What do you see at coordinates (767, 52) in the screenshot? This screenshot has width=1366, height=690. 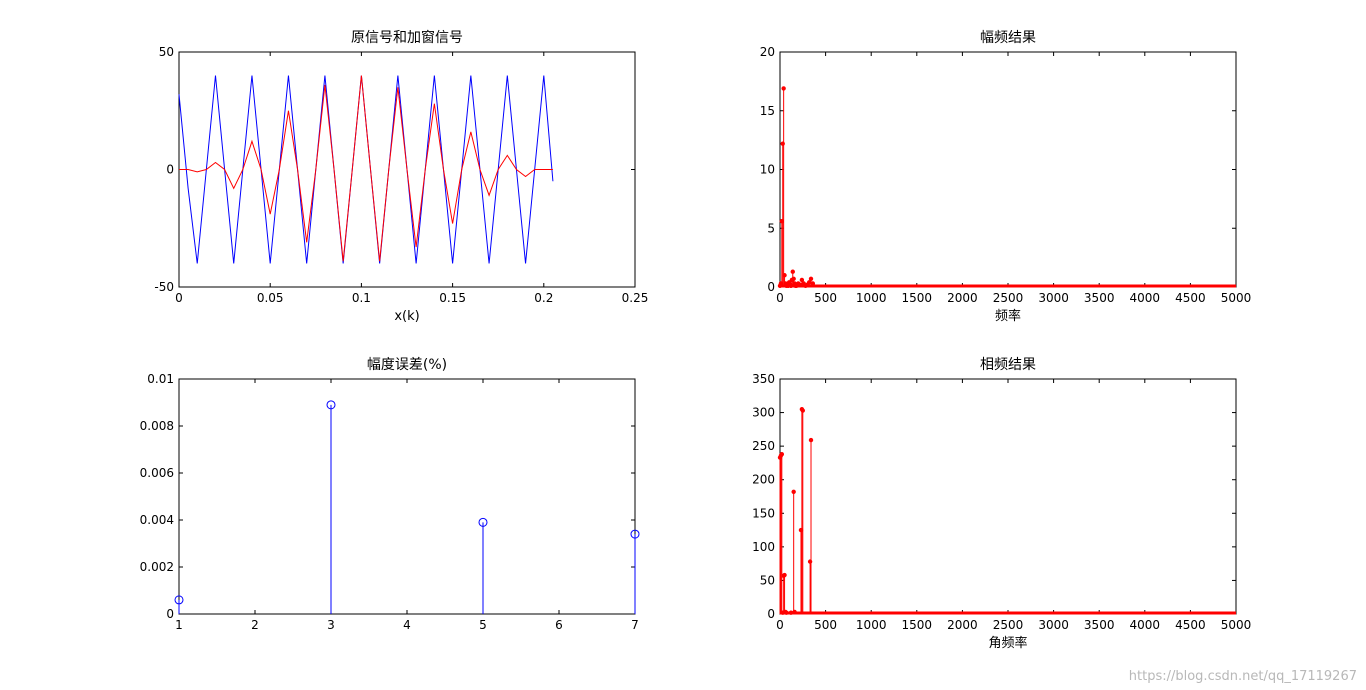 I see `y-tick-label: 20` at bounding box center [767, 52].